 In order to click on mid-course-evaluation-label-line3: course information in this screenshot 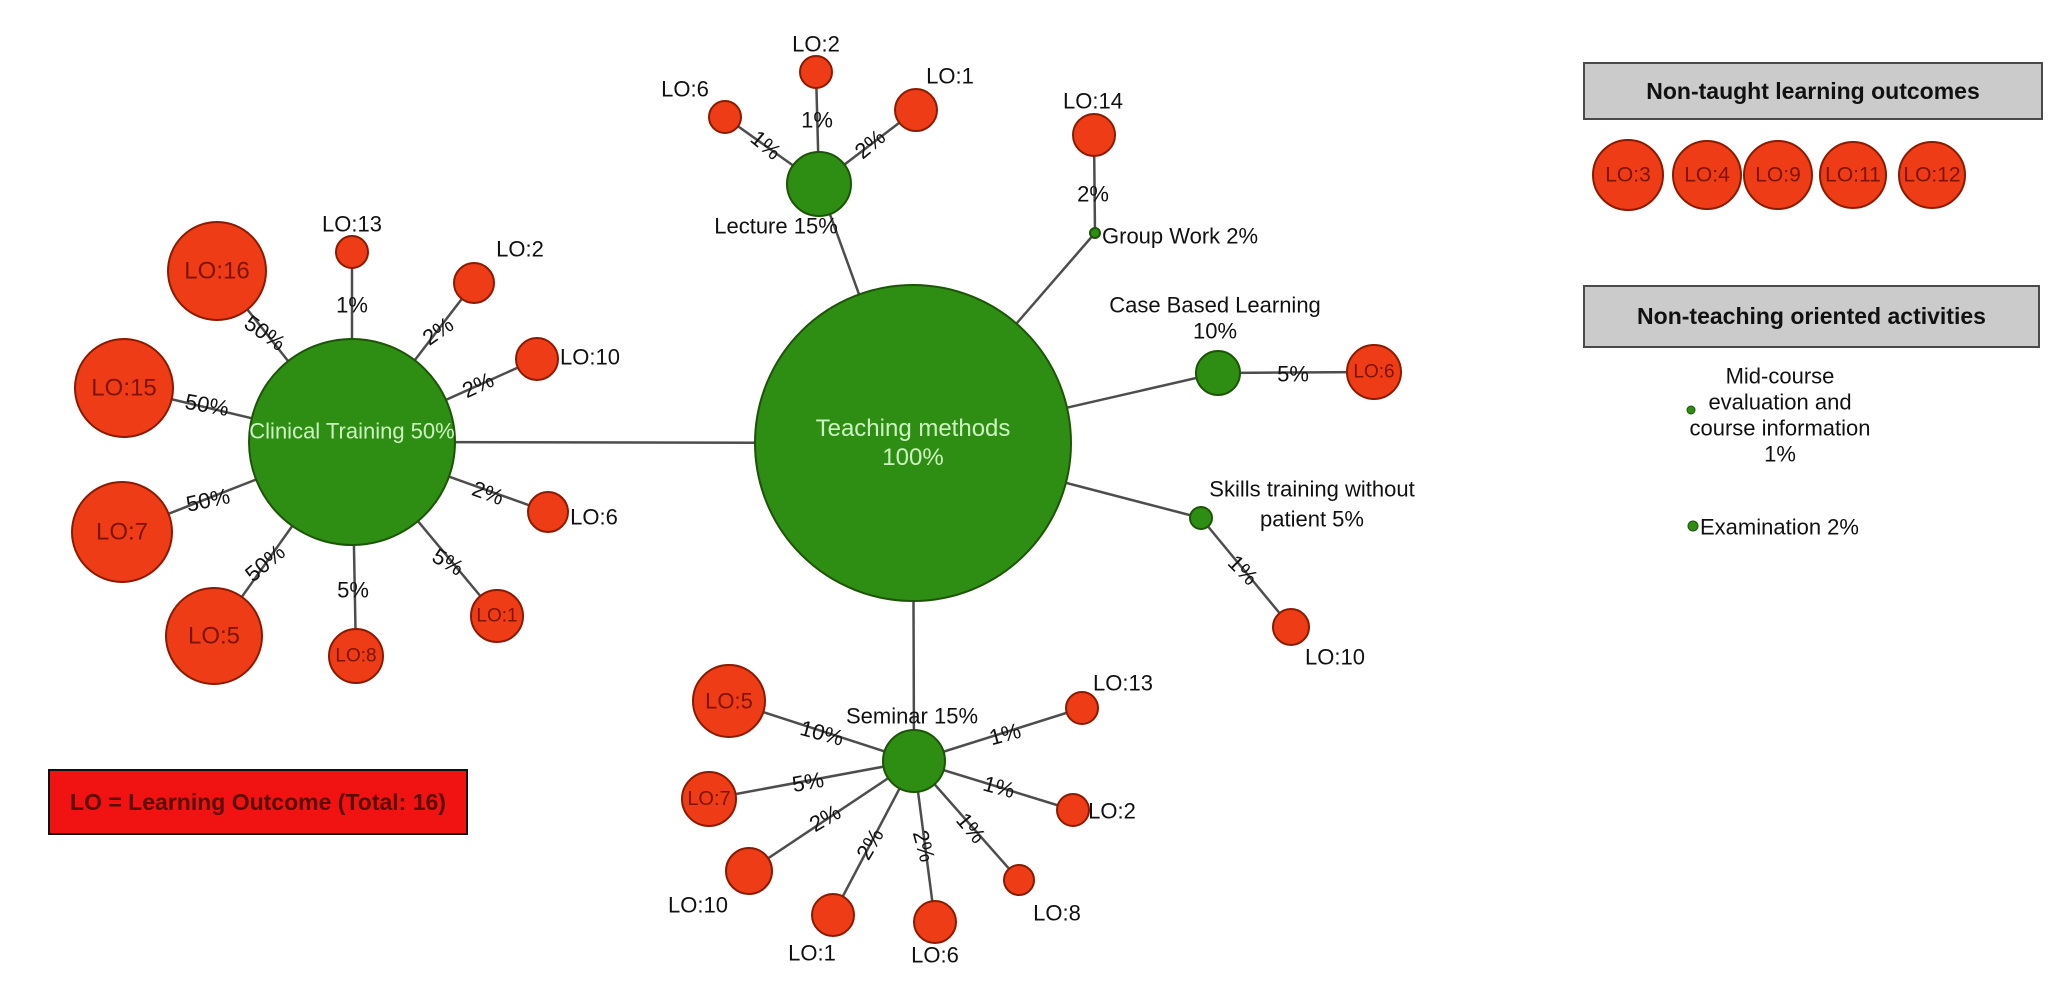, I will do `click(1780, 428)`.